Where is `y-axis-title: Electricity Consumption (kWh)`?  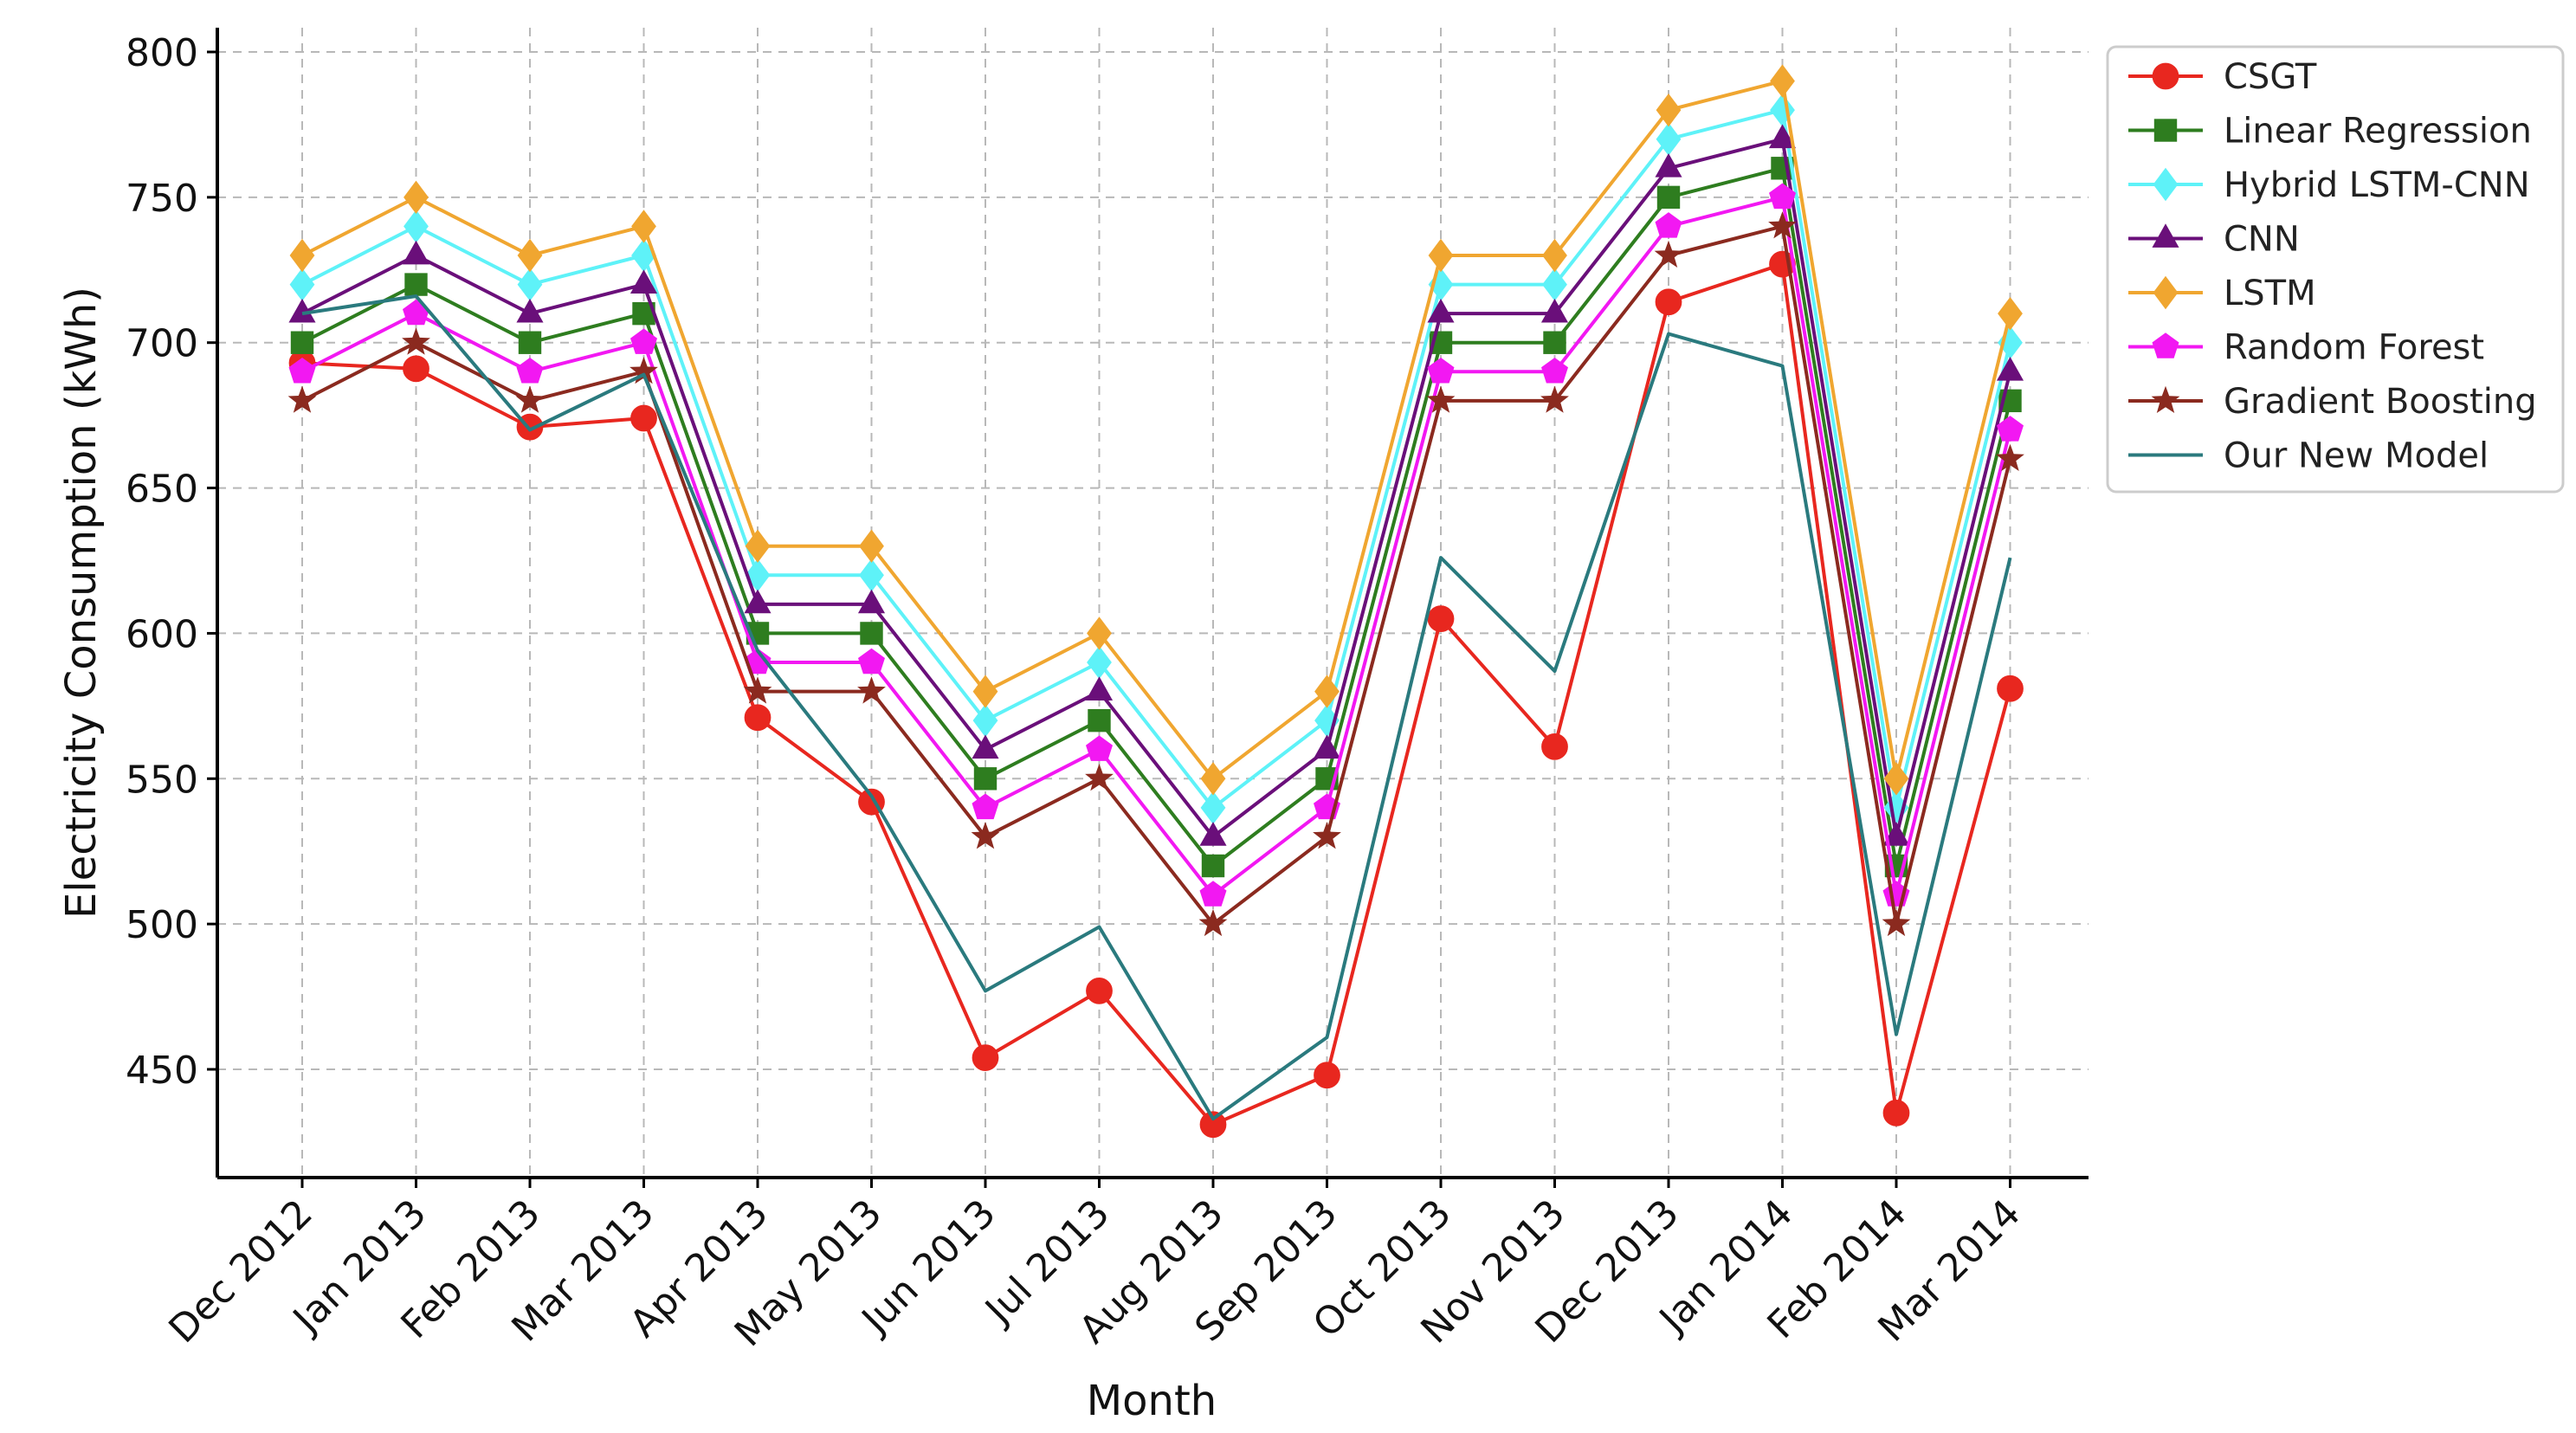
y-axis-title: Electricity Consumption (kWh) is located at coordinates (81, 603).